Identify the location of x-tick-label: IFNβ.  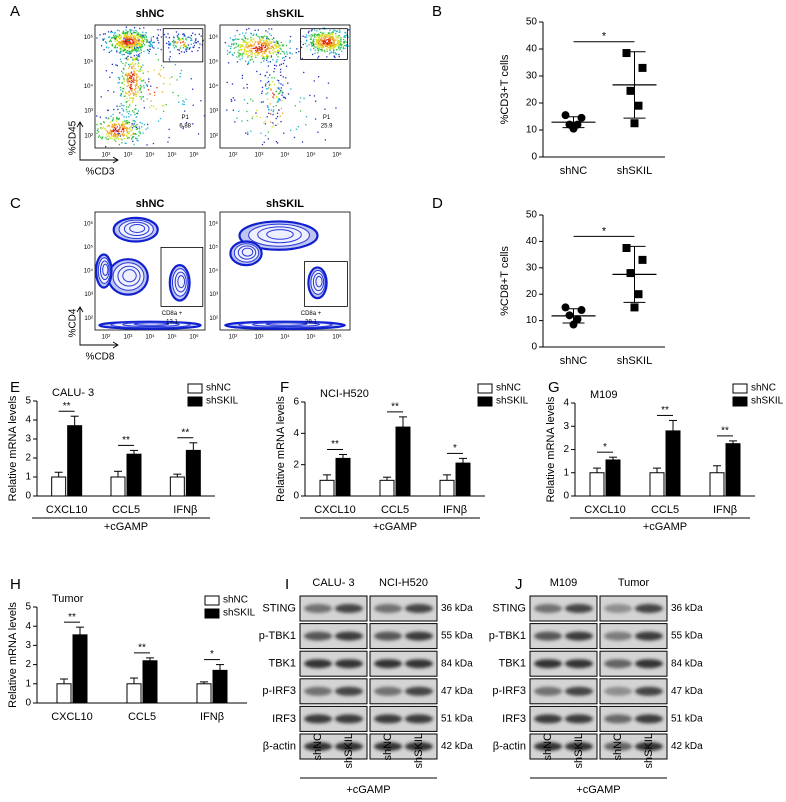
(455, 510).